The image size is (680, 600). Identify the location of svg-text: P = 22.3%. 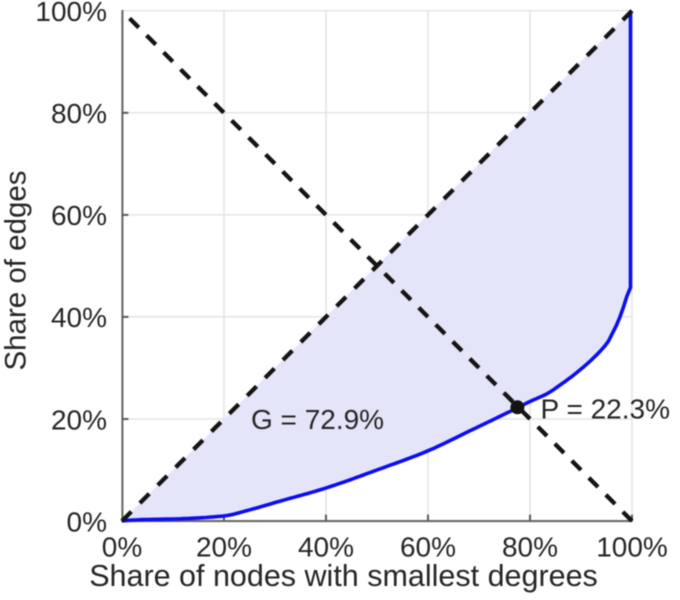
(605, 409).